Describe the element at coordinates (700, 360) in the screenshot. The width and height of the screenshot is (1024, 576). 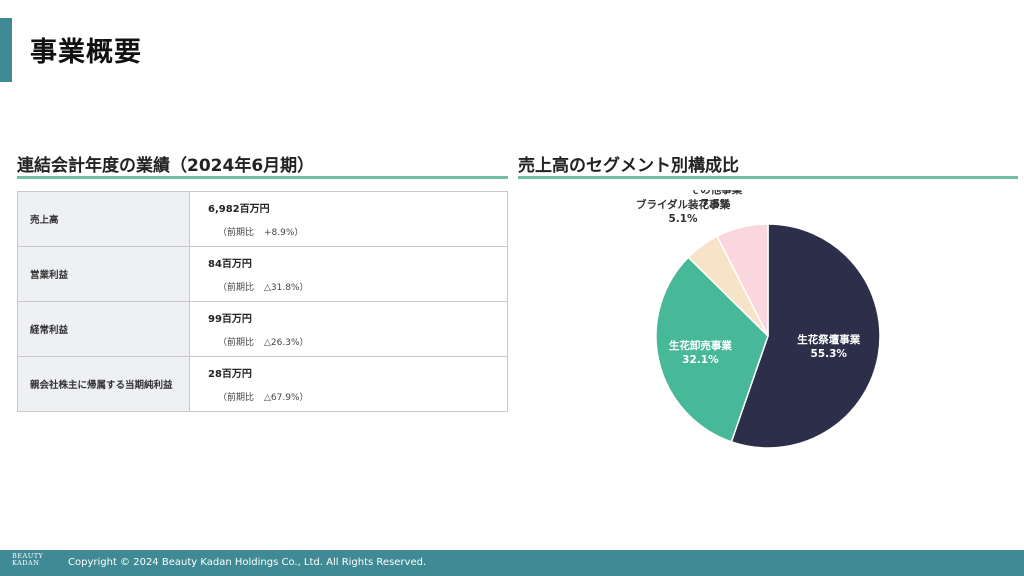
I see `pie-slice-value: 32.1%` at that location.